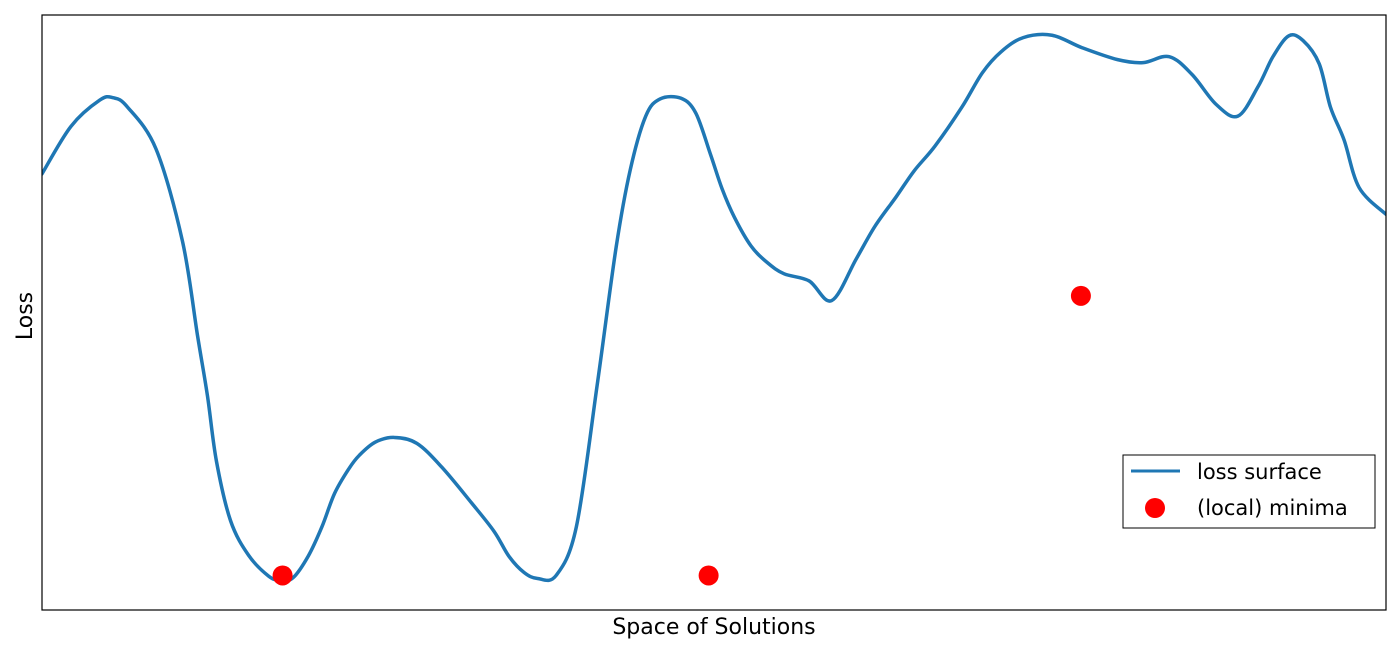  I want to click on y-axis-label: Loss, so click(25, 316).